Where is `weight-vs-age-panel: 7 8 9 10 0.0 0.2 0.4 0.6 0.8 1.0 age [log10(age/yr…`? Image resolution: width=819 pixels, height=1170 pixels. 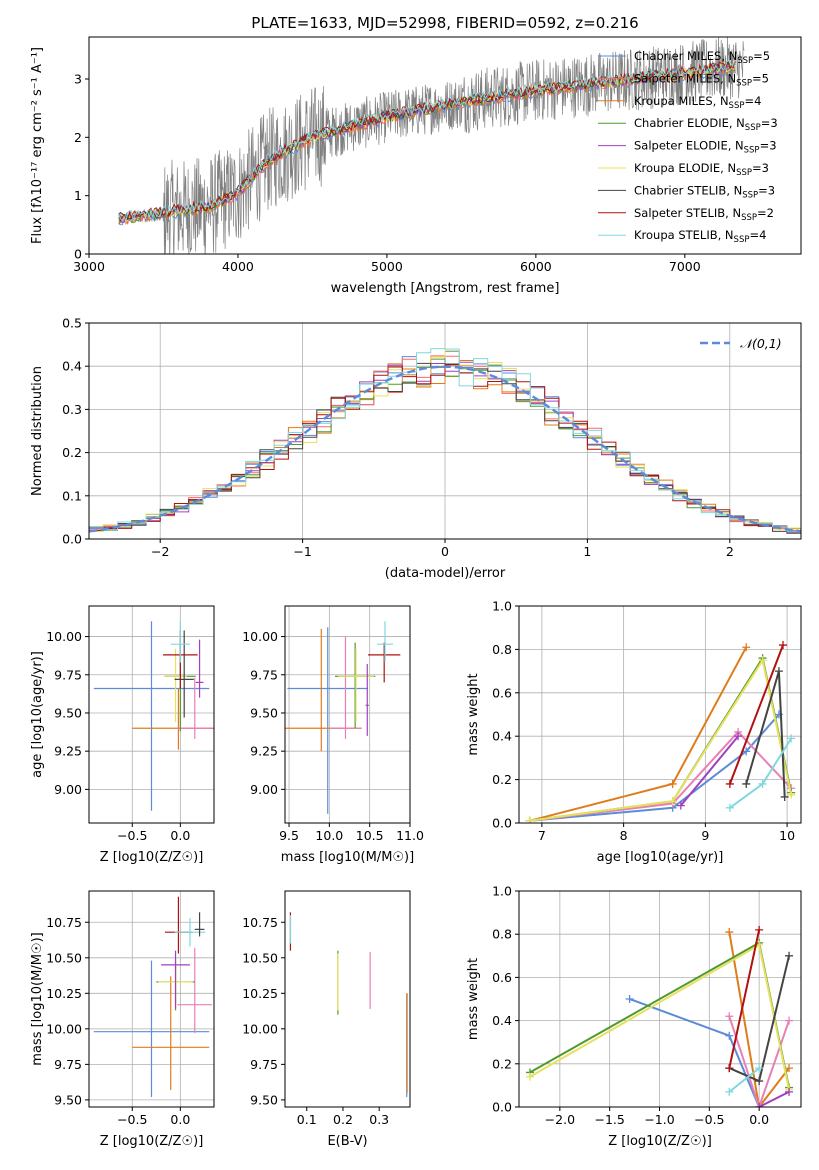 weight-vs-age-panel: 7 8 9 10 0.0 0.2 0.4 0.6 0.8 1.0 age [log10(age/yr… is located at coordinates (634, 732).